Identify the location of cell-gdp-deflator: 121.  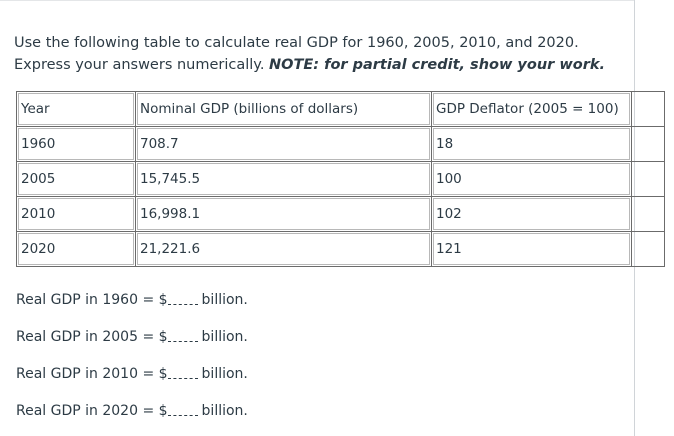
(531, 249).